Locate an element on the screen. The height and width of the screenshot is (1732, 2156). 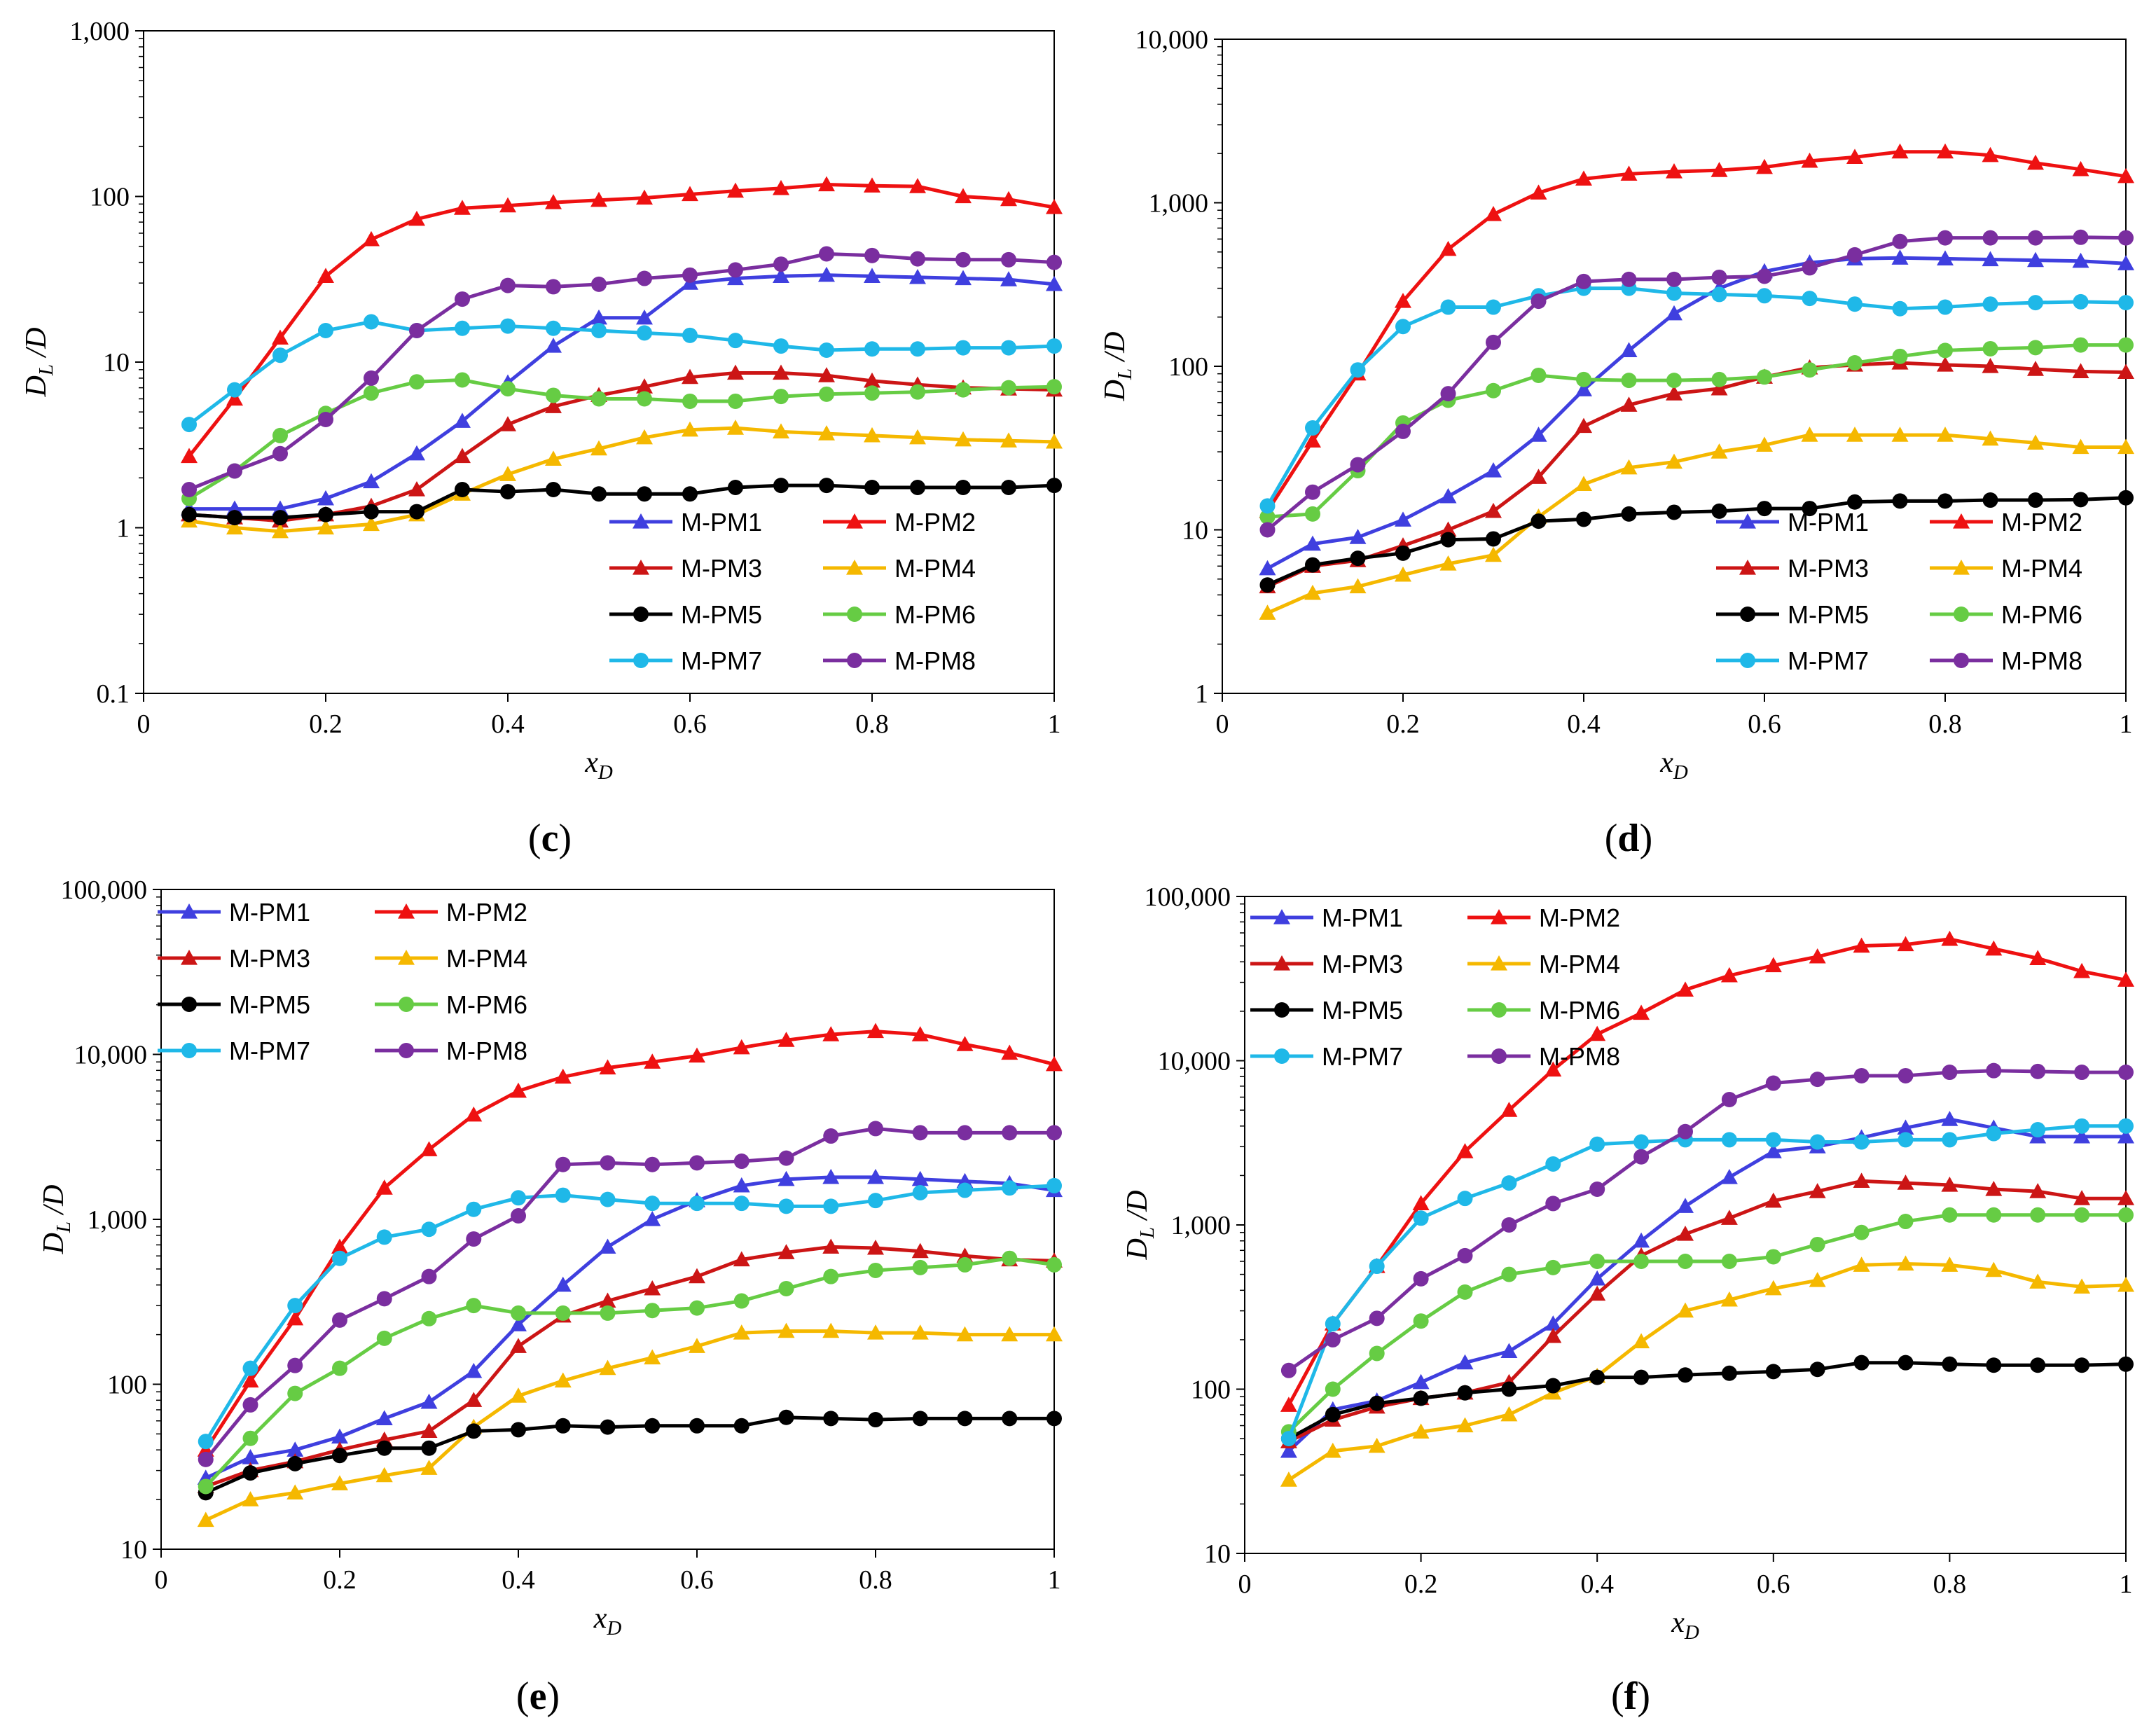
legend: M-PM1 M-PM2 M-PM3 M-PM4 M-PM5 M-PM6 M-PM7 M-PM8 is located at coordinates (1899, 591).